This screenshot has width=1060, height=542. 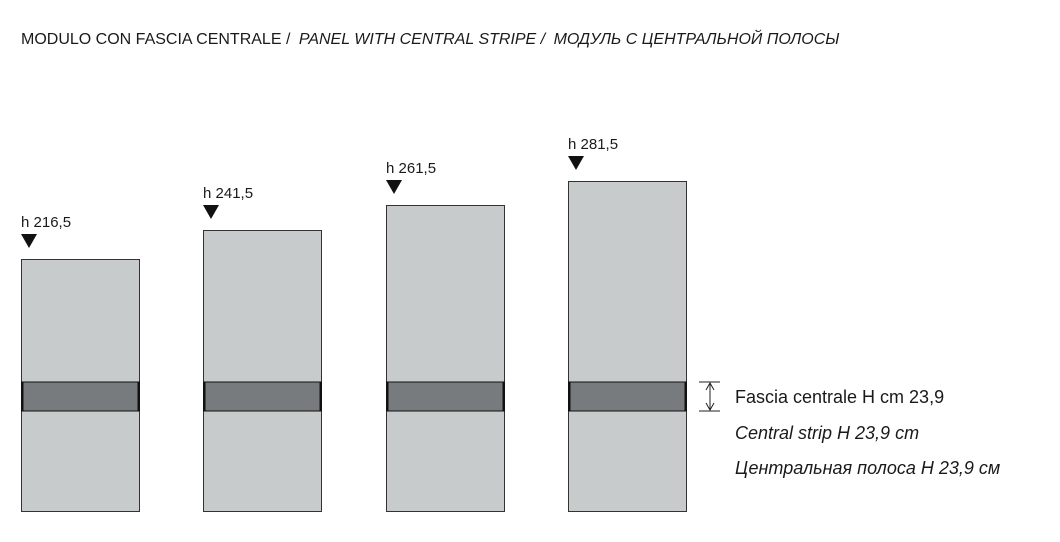 I want to click on height-label: h 281,5, so click(x=593, y=144).